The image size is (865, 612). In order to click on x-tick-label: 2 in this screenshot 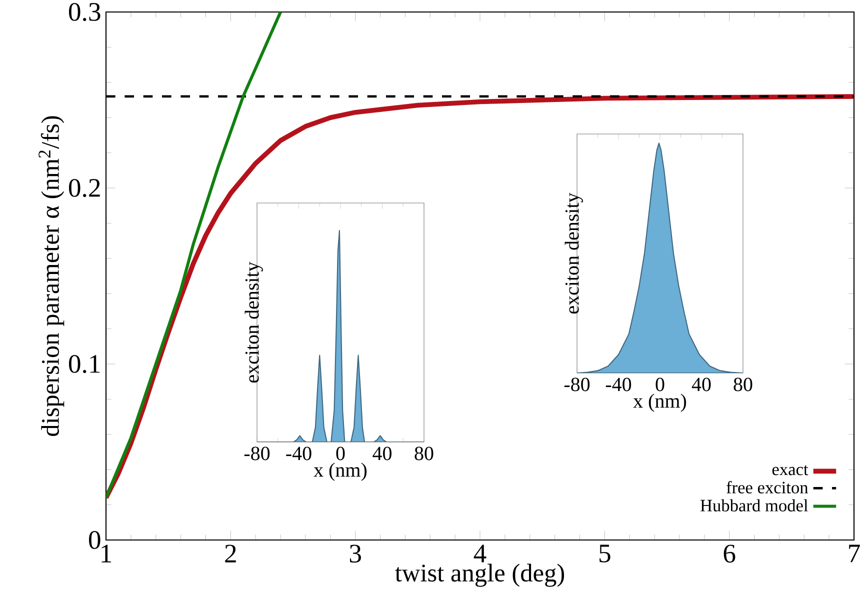, I will do `click(230, 553)`.